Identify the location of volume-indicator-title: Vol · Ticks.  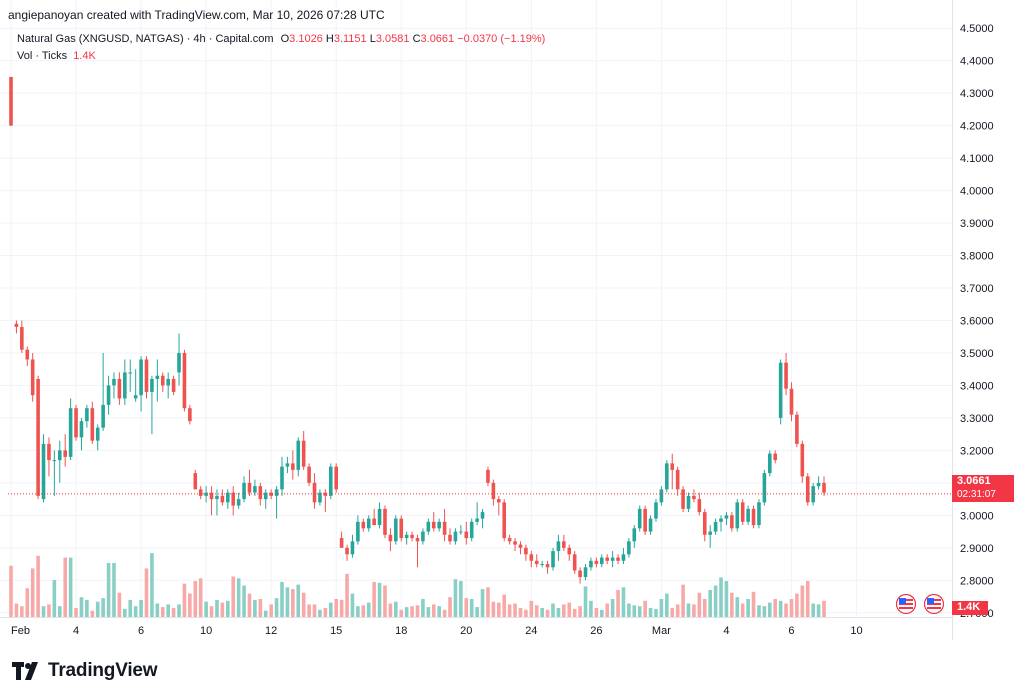
(42, 56).